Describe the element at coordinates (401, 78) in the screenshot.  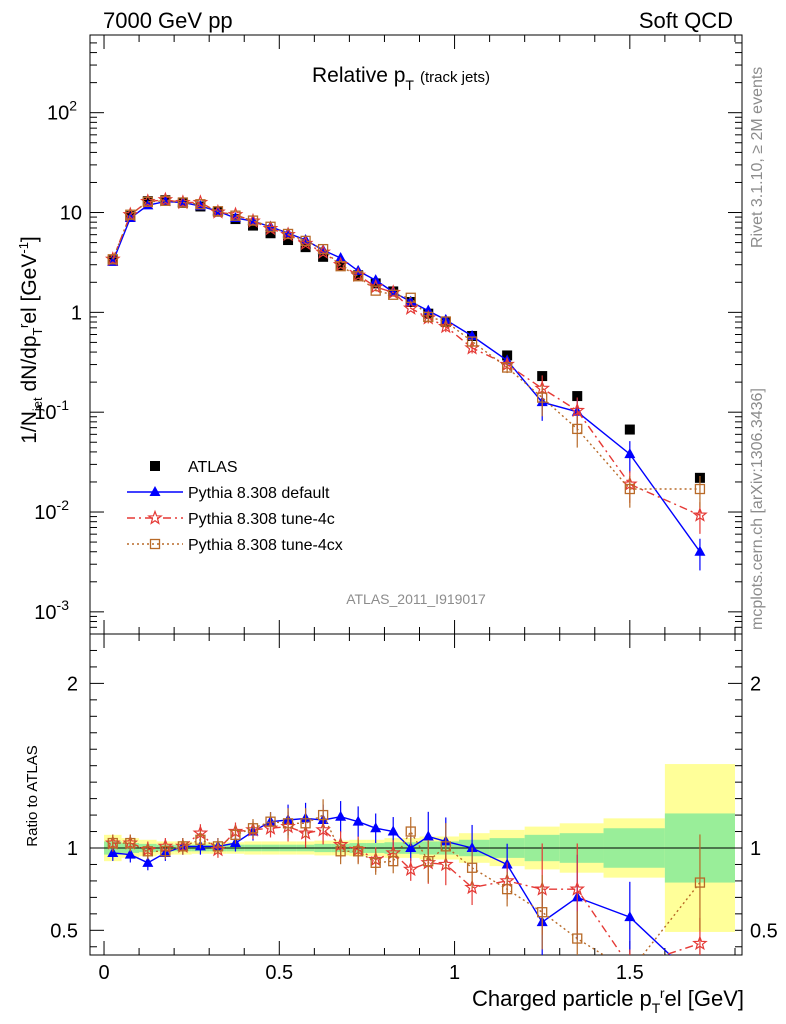
I see `plot-title: Relative pT (track jets)` at that location.